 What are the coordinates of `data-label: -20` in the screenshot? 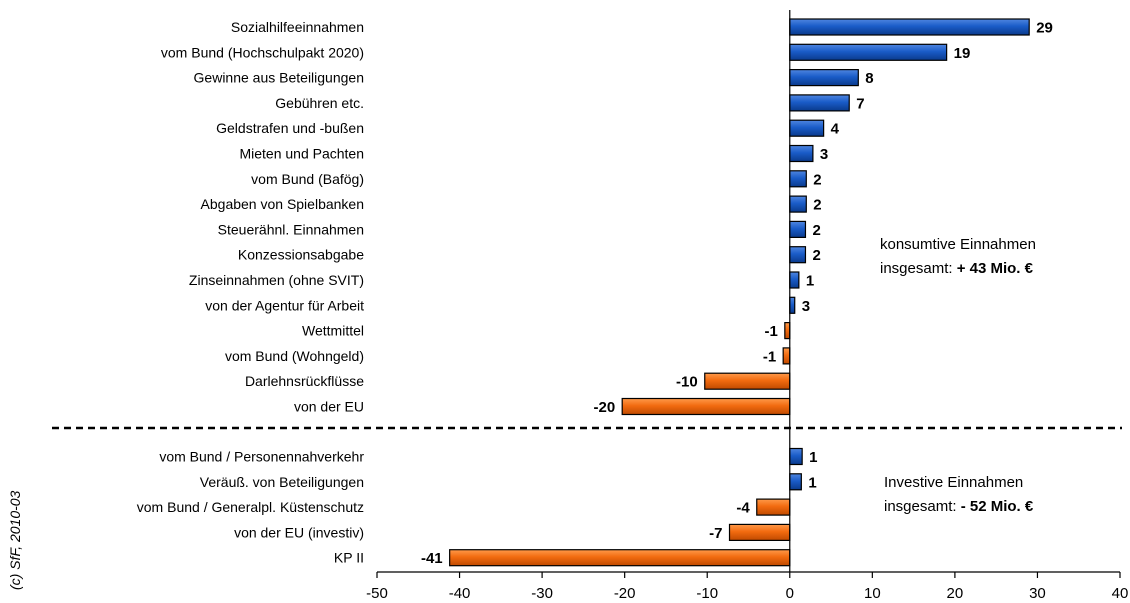 It's located at (605, 407).